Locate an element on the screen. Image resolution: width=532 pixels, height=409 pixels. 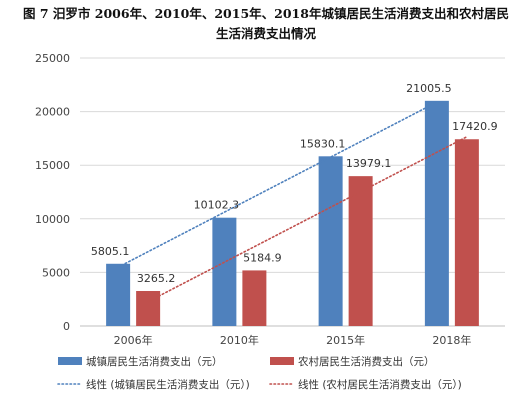
rural-data-label: 17420.9 is located at coordinates (475, 126).